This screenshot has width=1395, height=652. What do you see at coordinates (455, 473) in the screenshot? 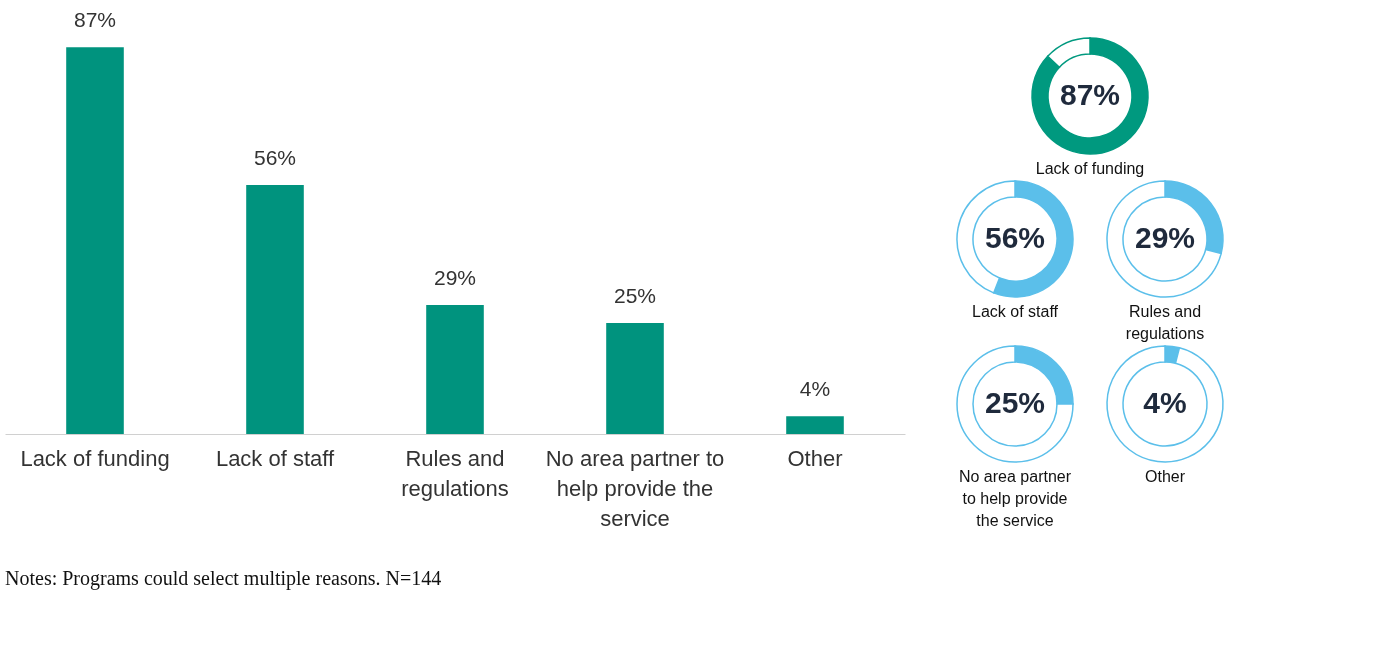
I see `x-tick-label: Rules and regulations` at bounding box center [455, 473].